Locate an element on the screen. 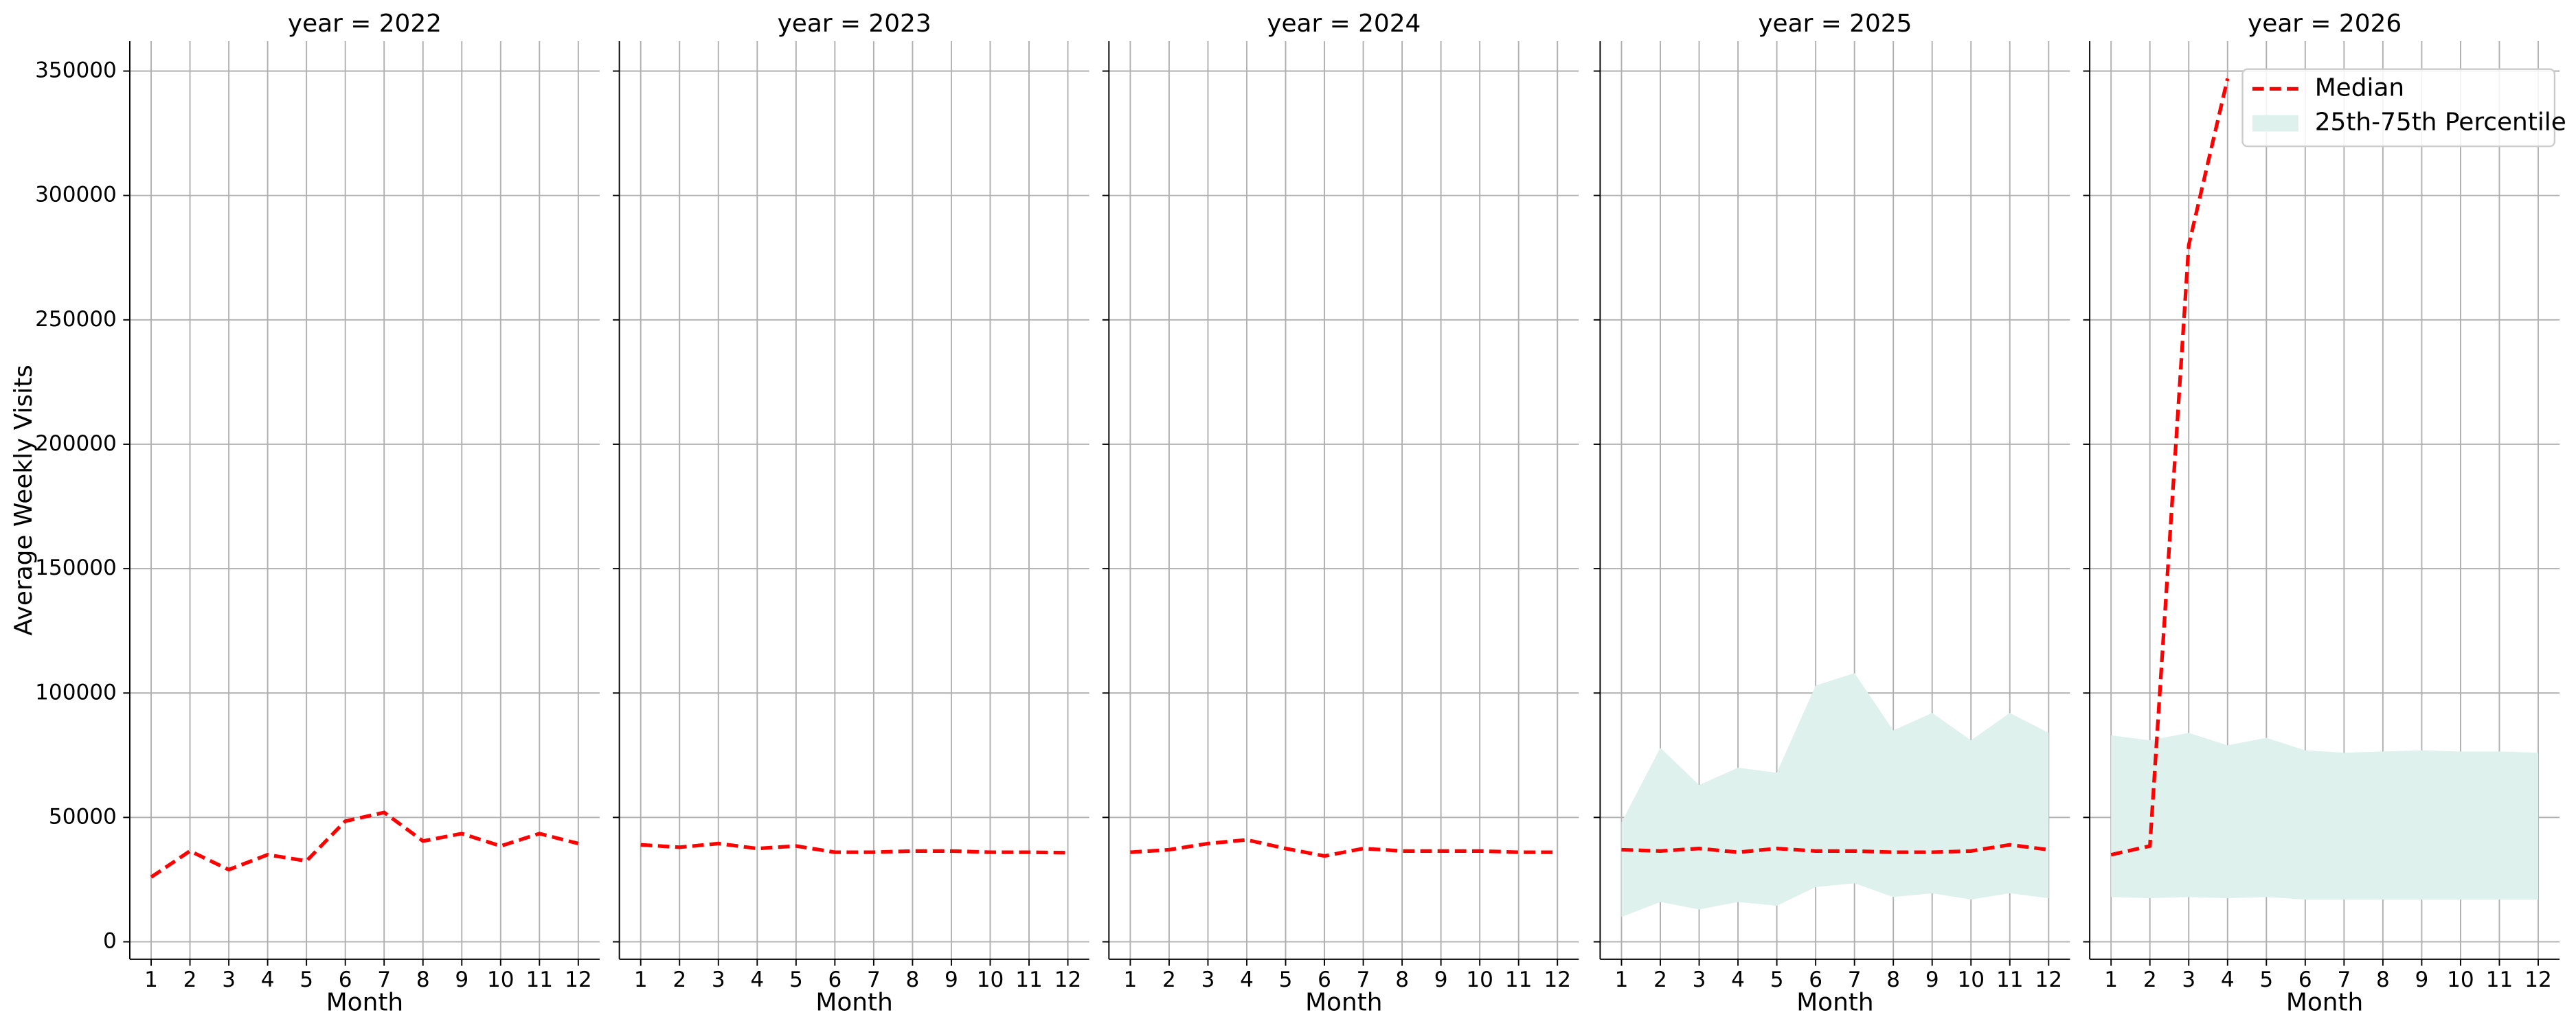 This screenshot has height=1030, width=2576. legend-box is located at coordinates (2398, 108).